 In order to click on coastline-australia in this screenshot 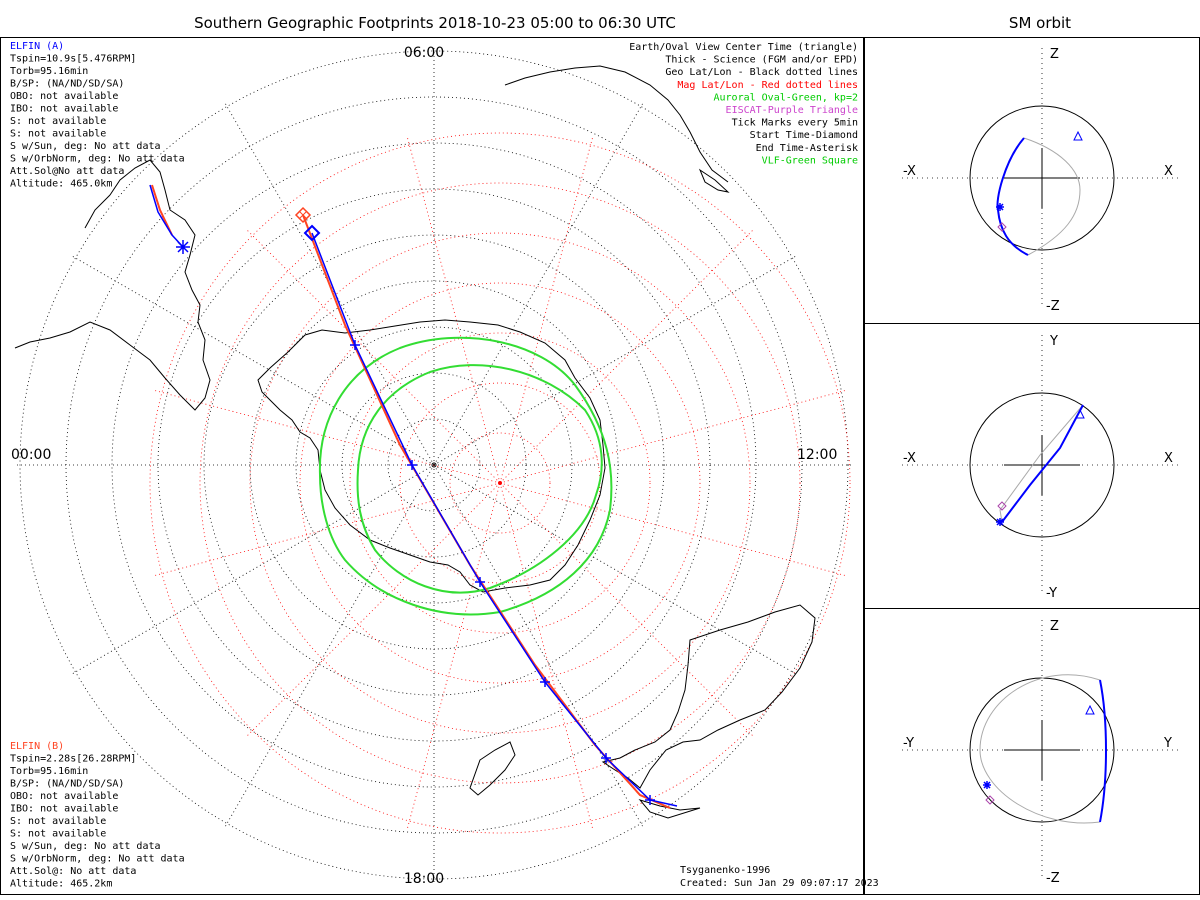, I will do `click(708, 696)`.